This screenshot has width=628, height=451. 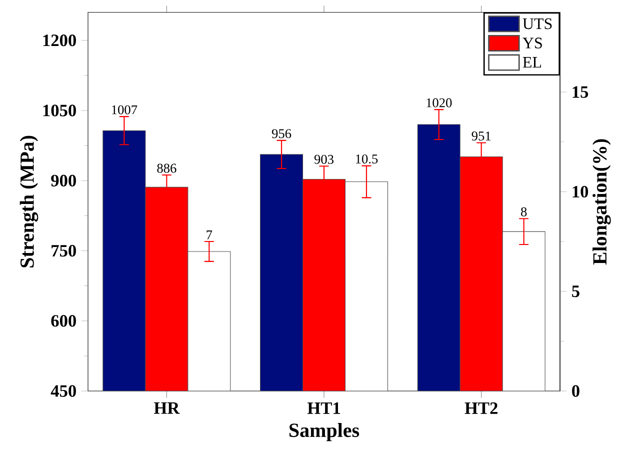 What do you see at coordinates (166, 168) in the screenshot?
I see `data-label: 886` at bounding box center [166, 168].